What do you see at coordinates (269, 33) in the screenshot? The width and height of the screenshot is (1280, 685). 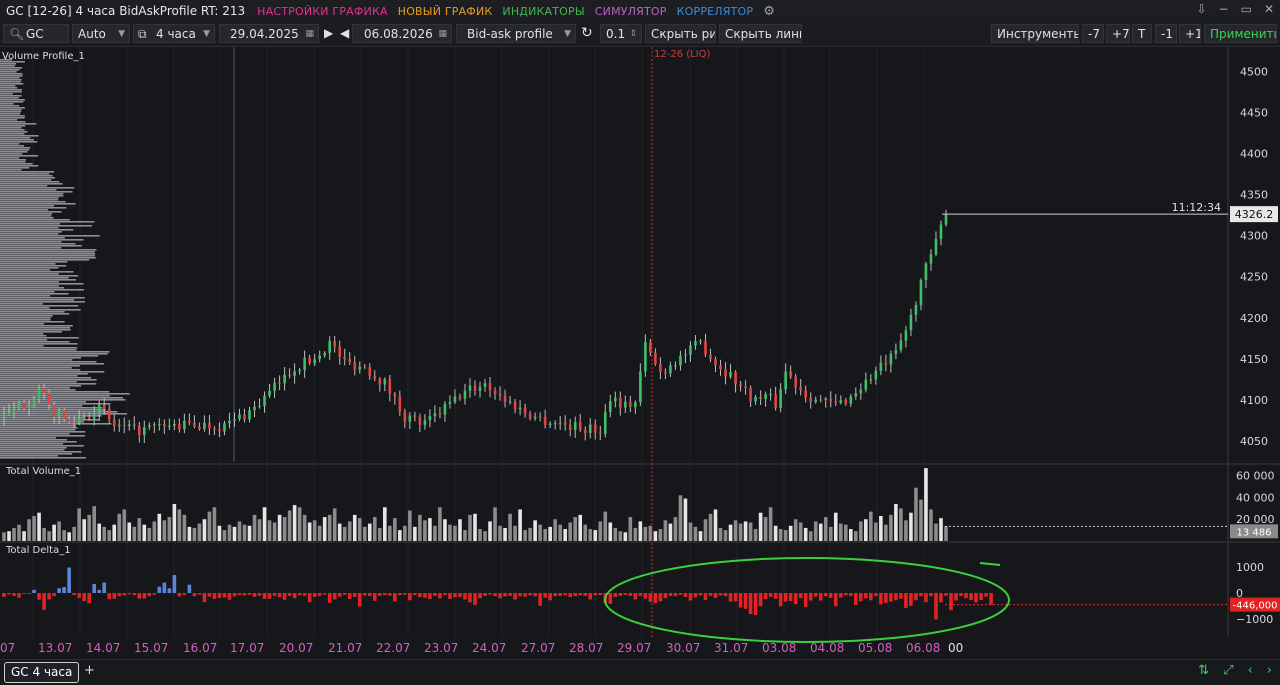 I see `date-from-input: 29.04.2025 ▦` at bounding box center [269, 33].